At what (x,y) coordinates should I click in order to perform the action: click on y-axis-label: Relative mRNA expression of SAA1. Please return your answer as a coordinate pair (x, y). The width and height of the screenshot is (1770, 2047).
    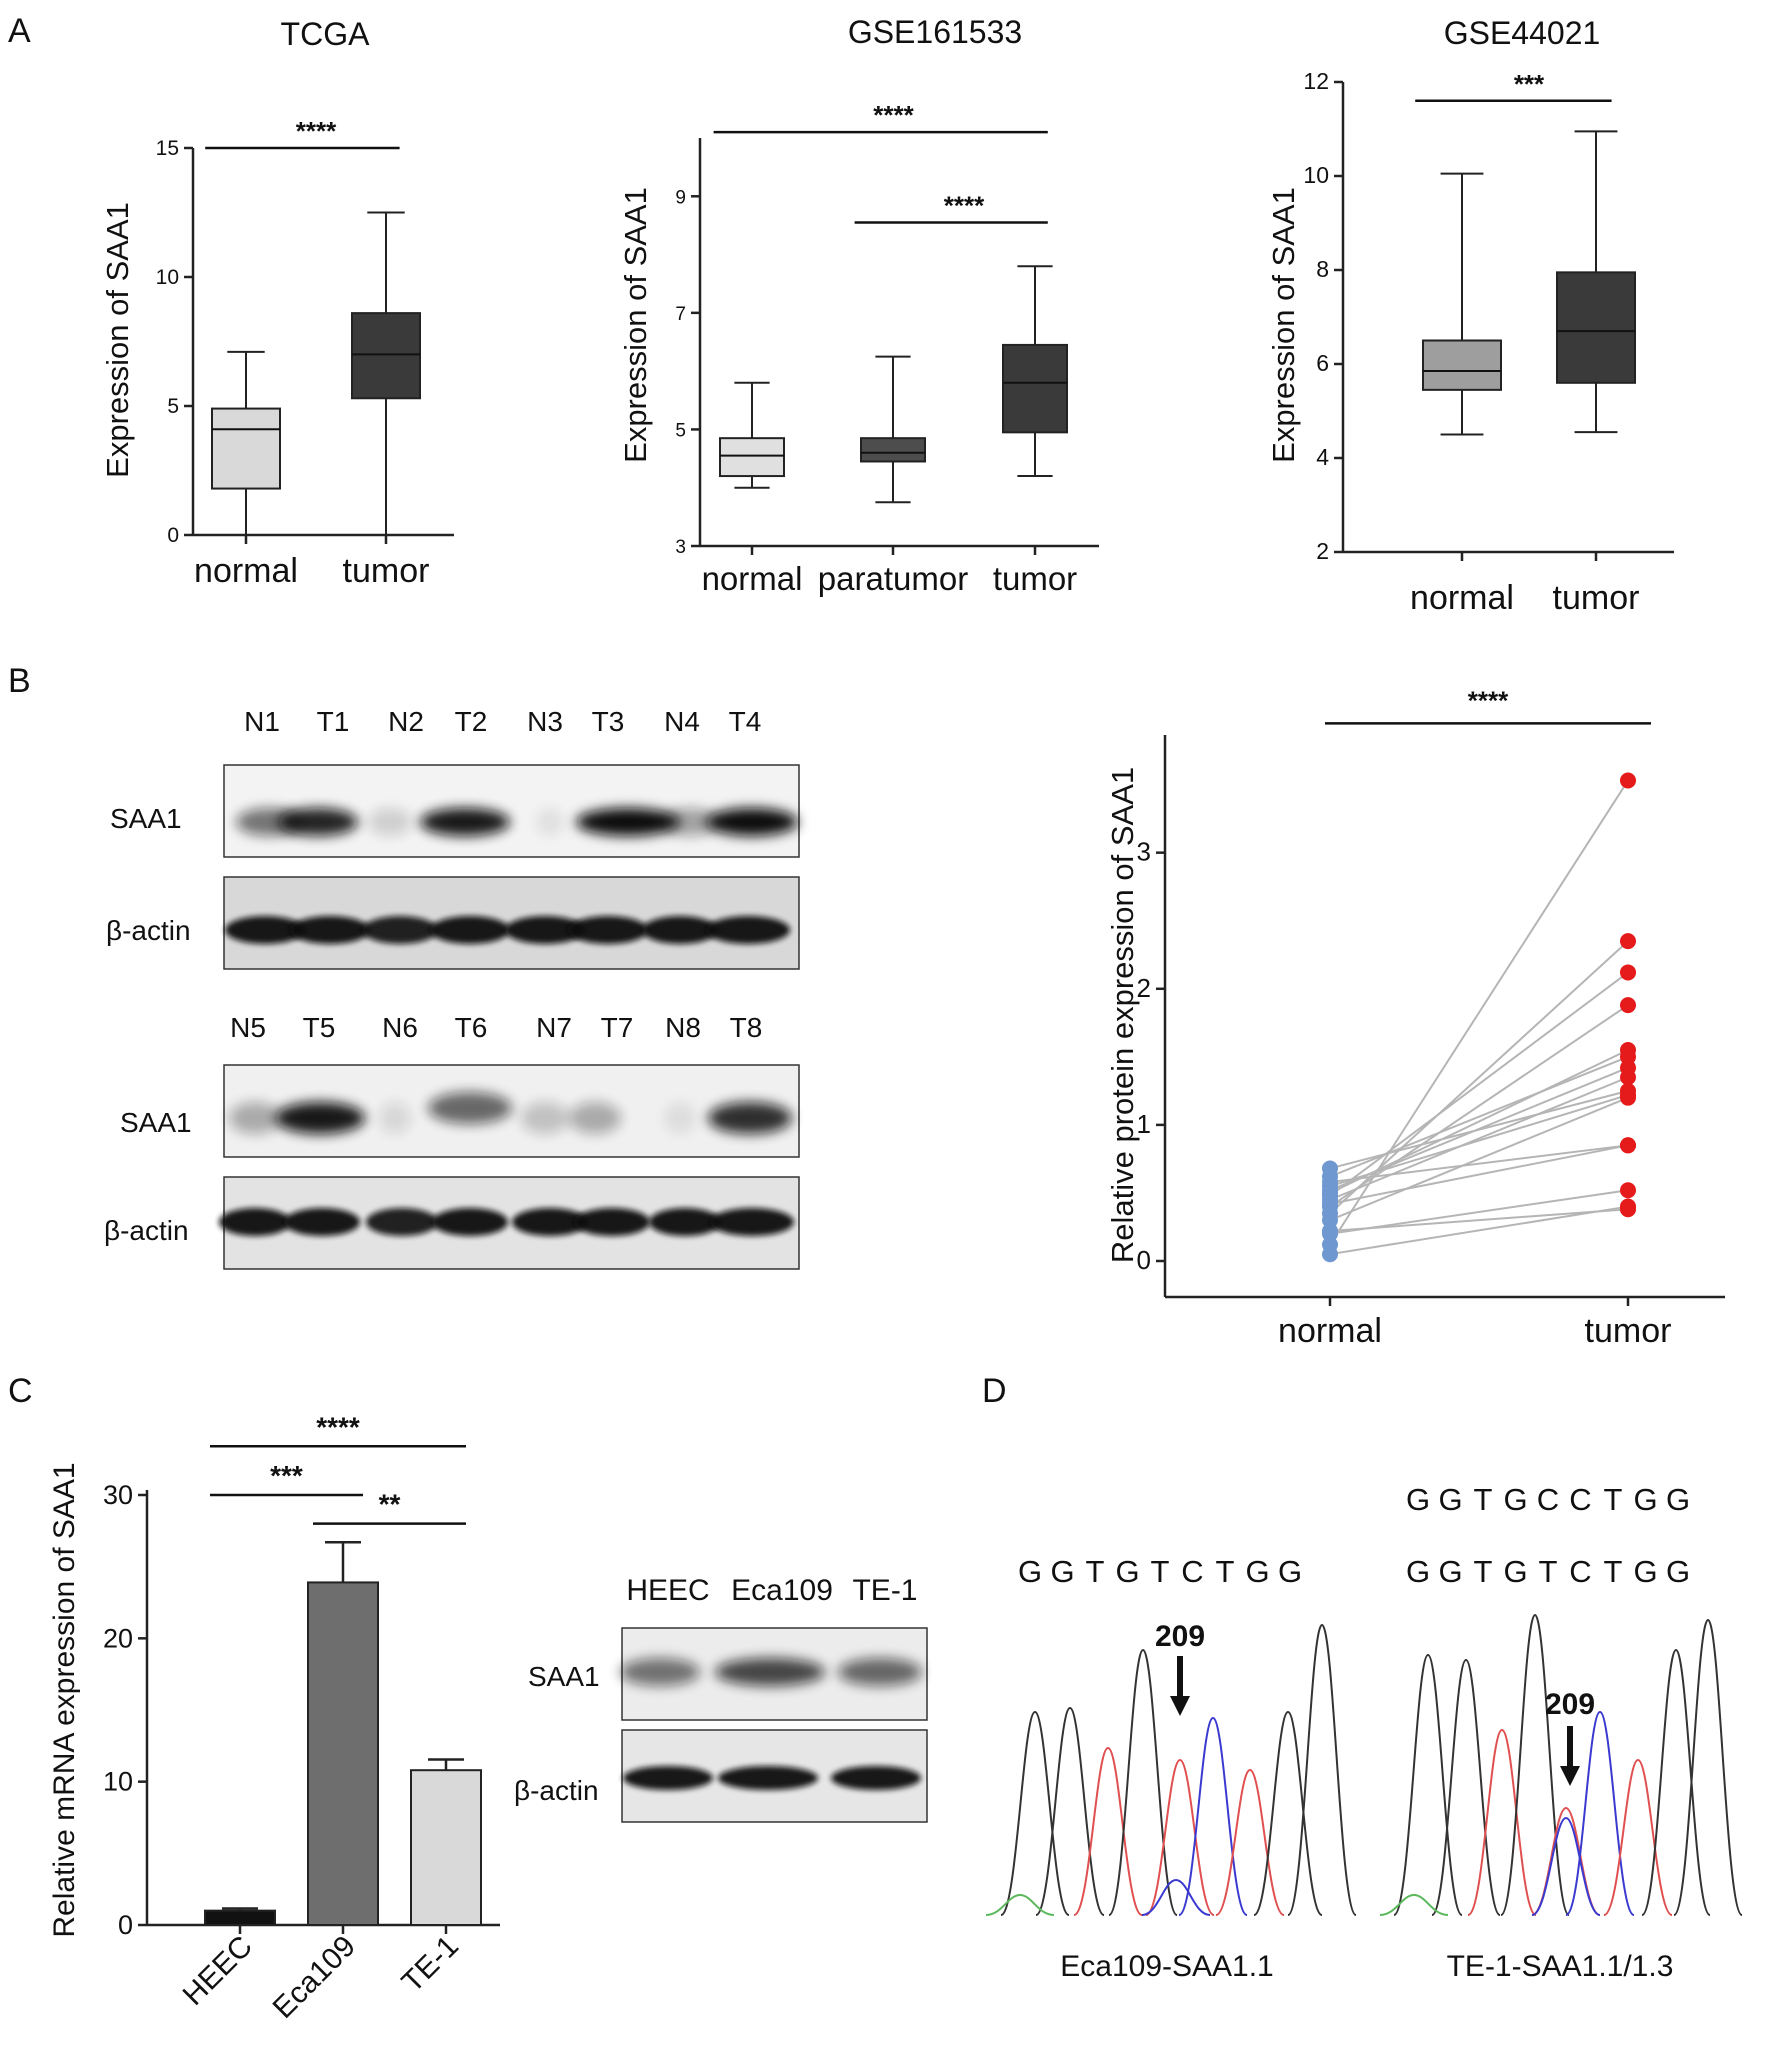
    Looking at the image, I should click on (64, 1699).